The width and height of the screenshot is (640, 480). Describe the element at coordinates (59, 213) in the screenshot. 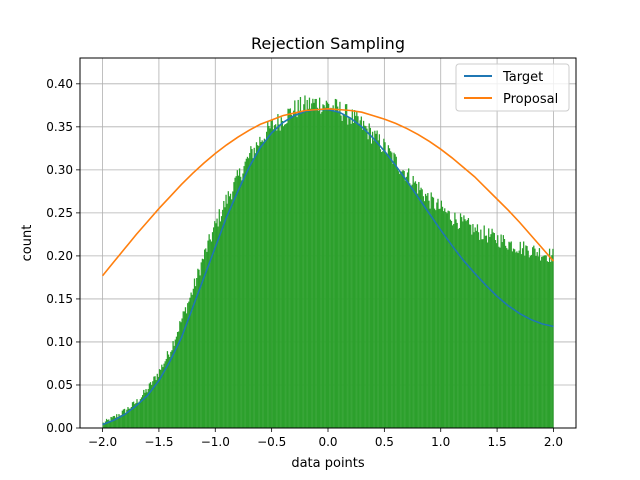

I see `y-tick-label: 0.25` at that location.